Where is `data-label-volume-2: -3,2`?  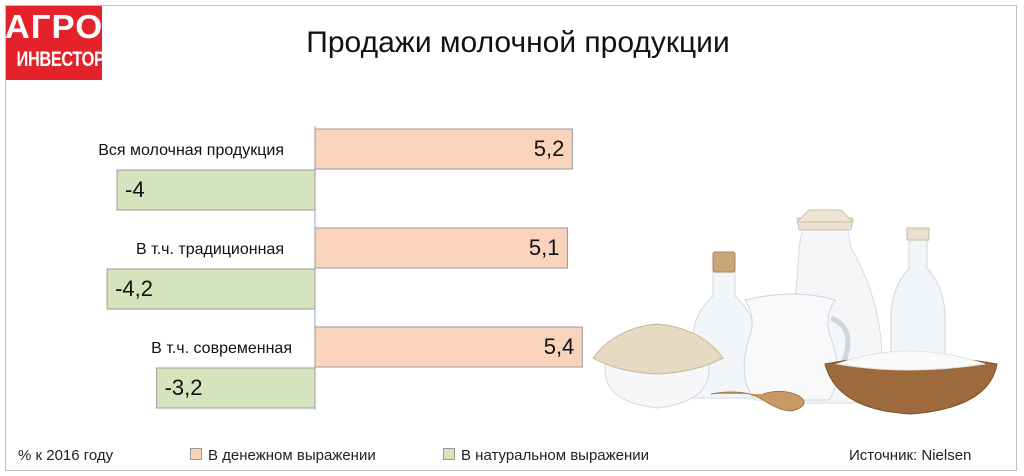
data-label-volume-2: -3,2 is located at coordinates (184, 387).